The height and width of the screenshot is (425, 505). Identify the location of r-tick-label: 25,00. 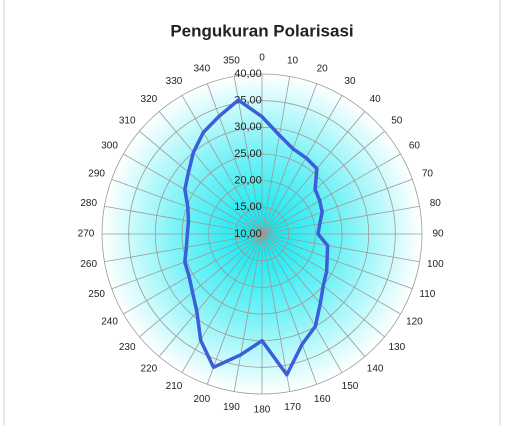
(248, 154).